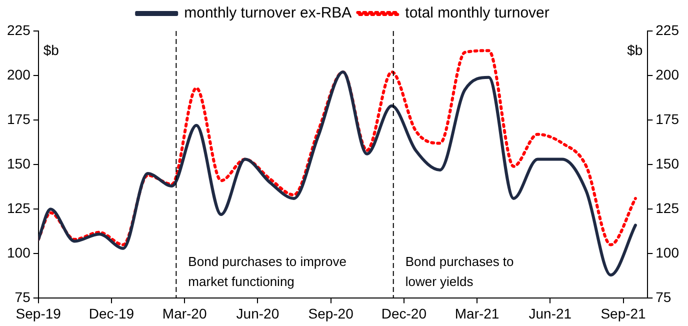  Describe the element at coordinates (267, 272) in the screenshot. I see `annotation: Bond purchases to improve market functioning` at that location.